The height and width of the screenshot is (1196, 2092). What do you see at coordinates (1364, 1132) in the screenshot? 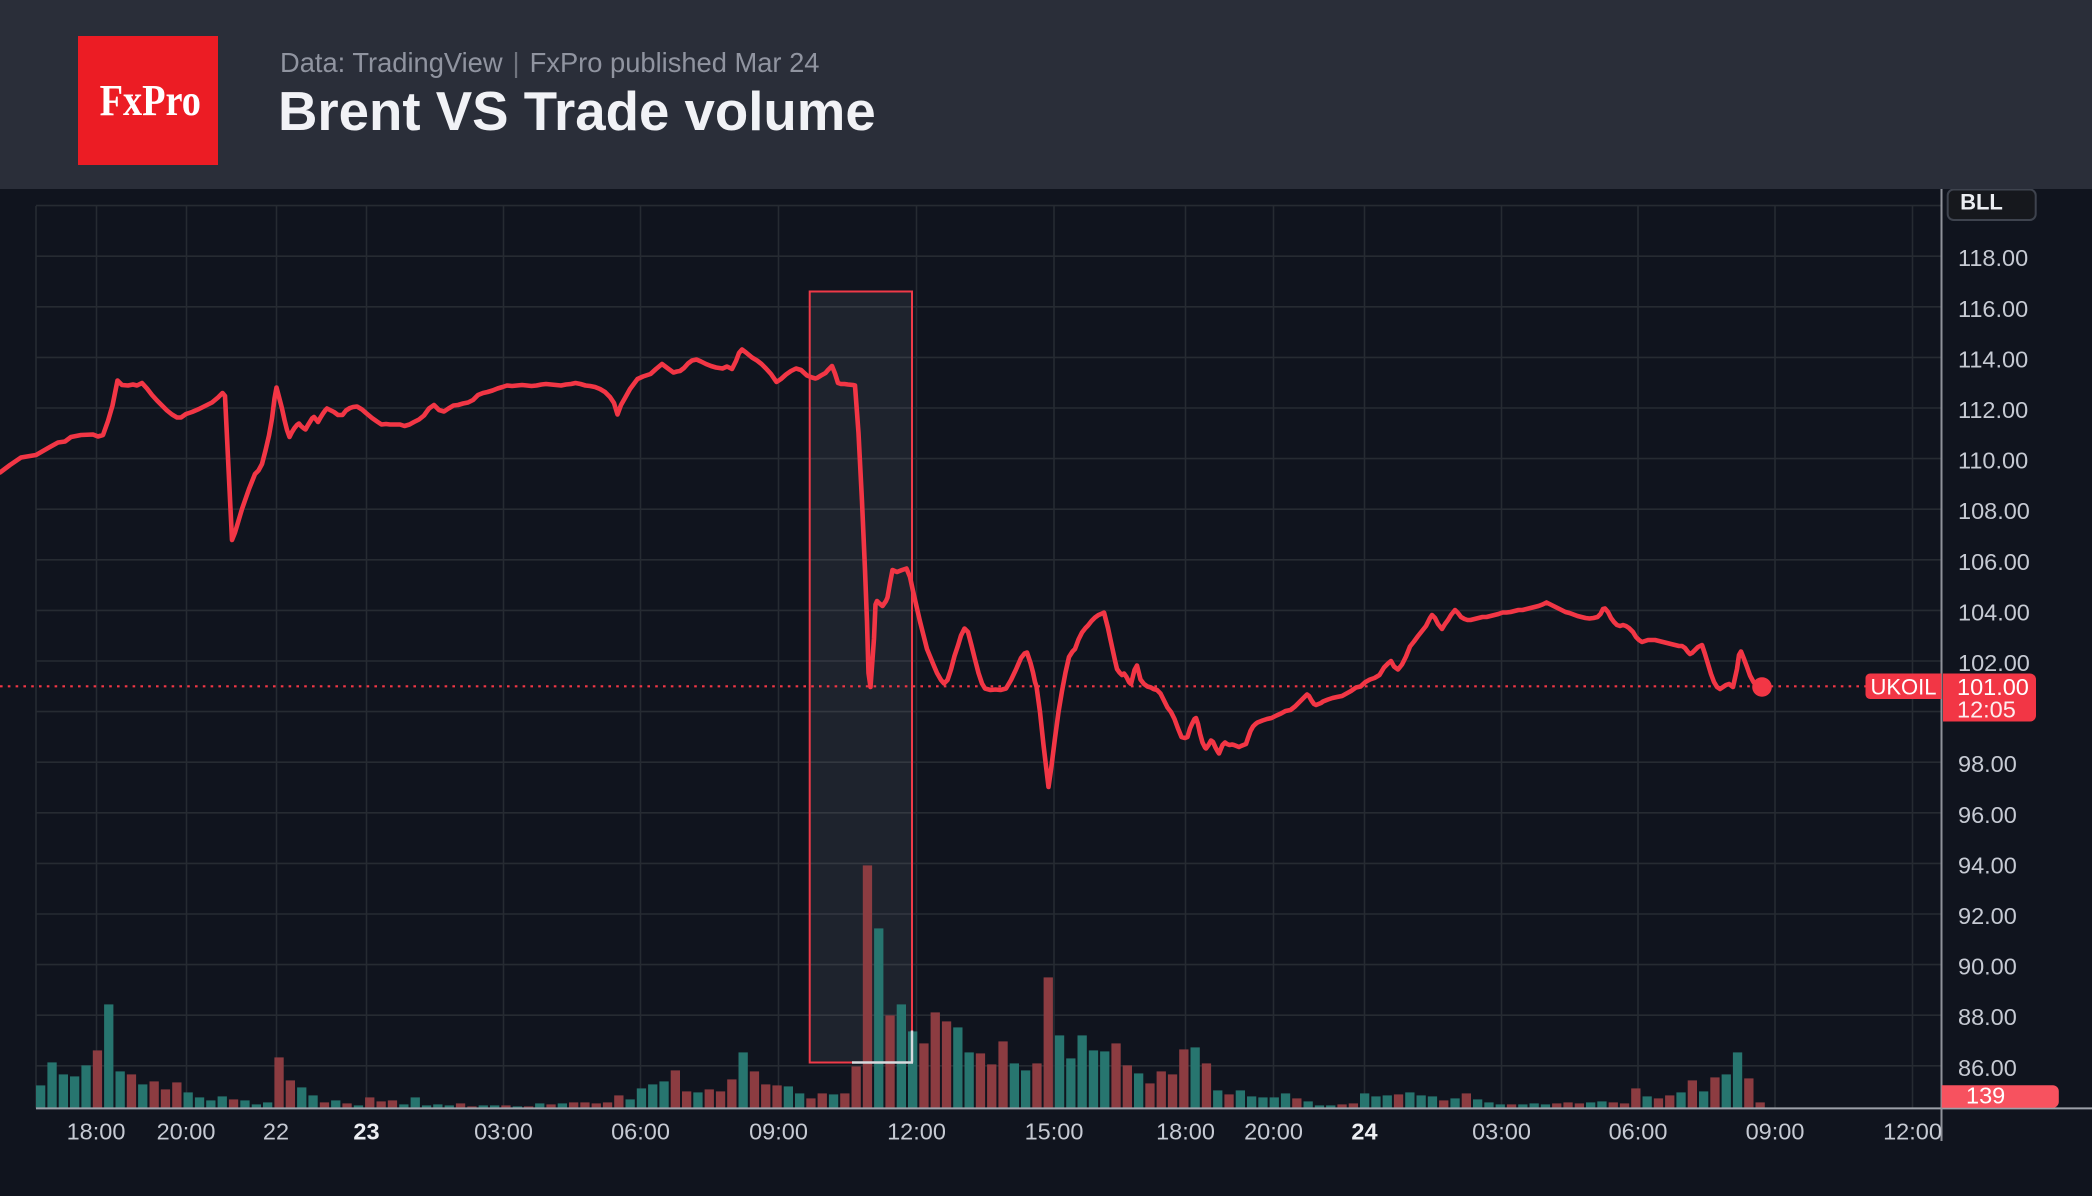
I see `svg-text: 24` at bounding box center [1364, 1132].